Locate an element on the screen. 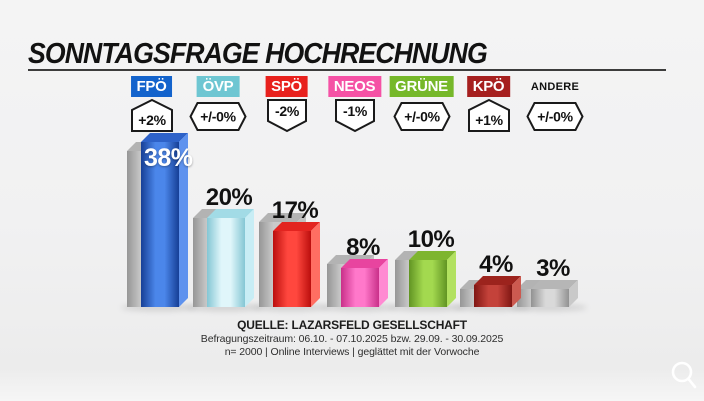 The width and height of the screenshot is (704, 401). party-chip-fpoe: FPÖ is located at coordinates (151, 86).